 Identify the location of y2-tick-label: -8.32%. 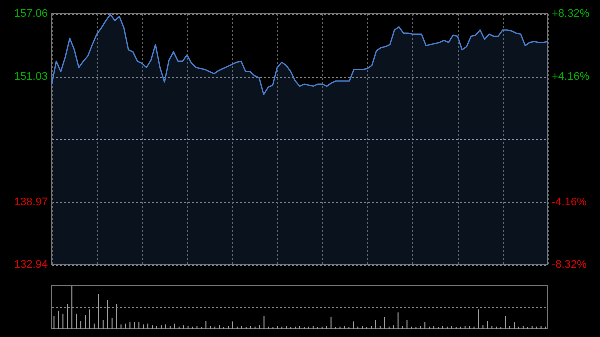
(570, 265).